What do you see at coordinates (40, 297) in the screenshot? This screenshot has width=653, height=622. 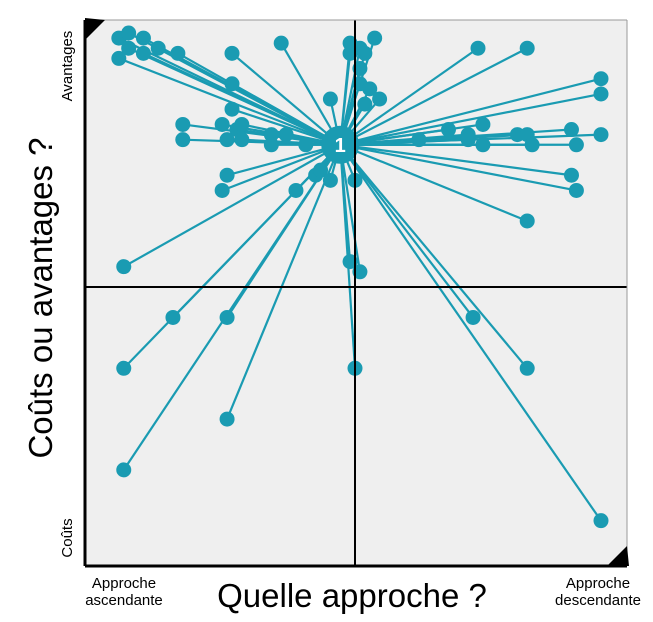 I see `y-axis-title: Coûts ou avantages ?` at bounding box center [40, 297].